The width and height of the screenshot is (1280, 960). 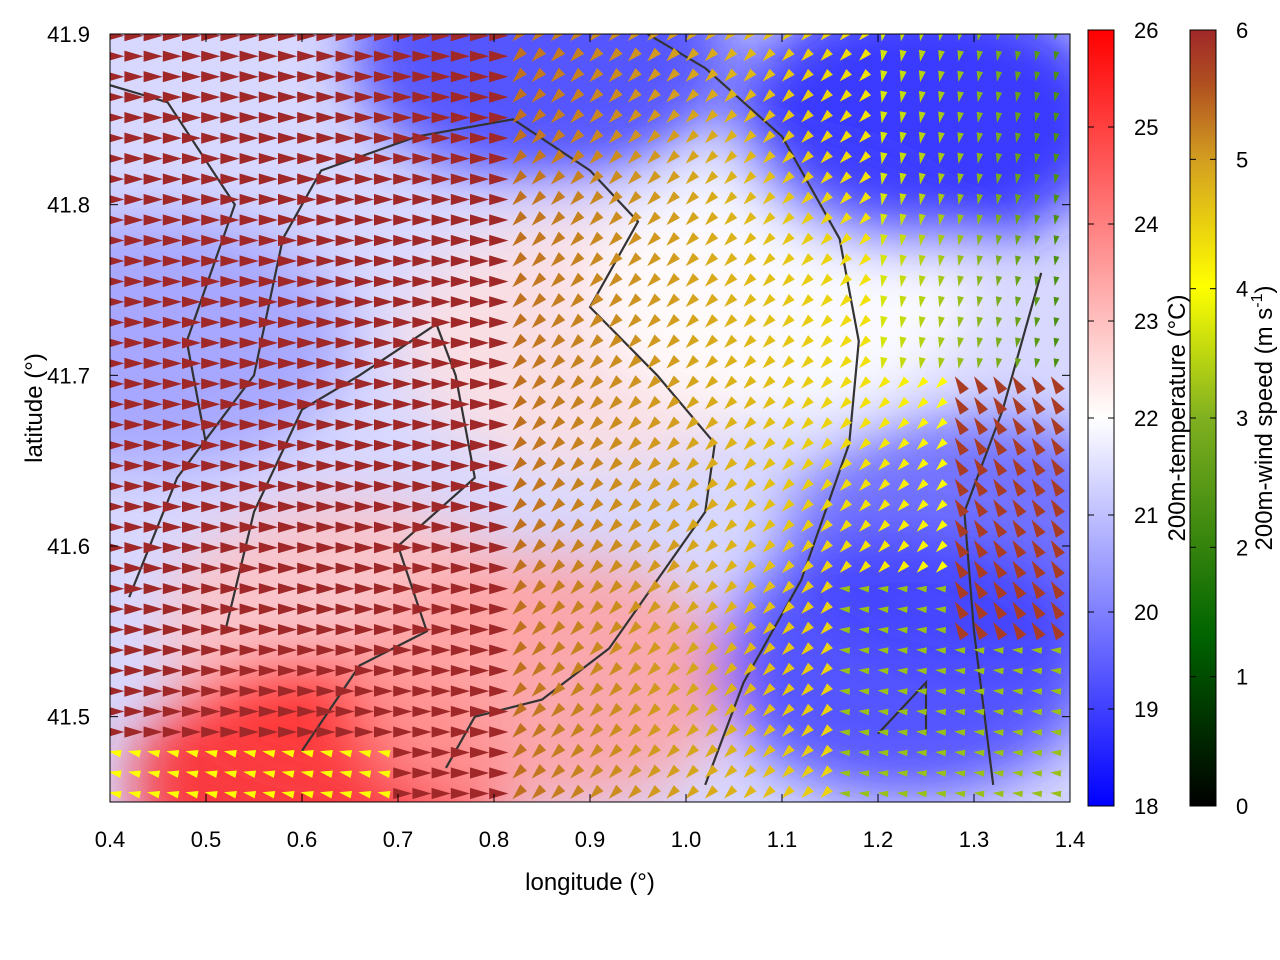 What do you see at coordinates (1242, 806) in the screenshot?
I see `colorbar-tick-label: 0` at bounding box center [1242, 806].